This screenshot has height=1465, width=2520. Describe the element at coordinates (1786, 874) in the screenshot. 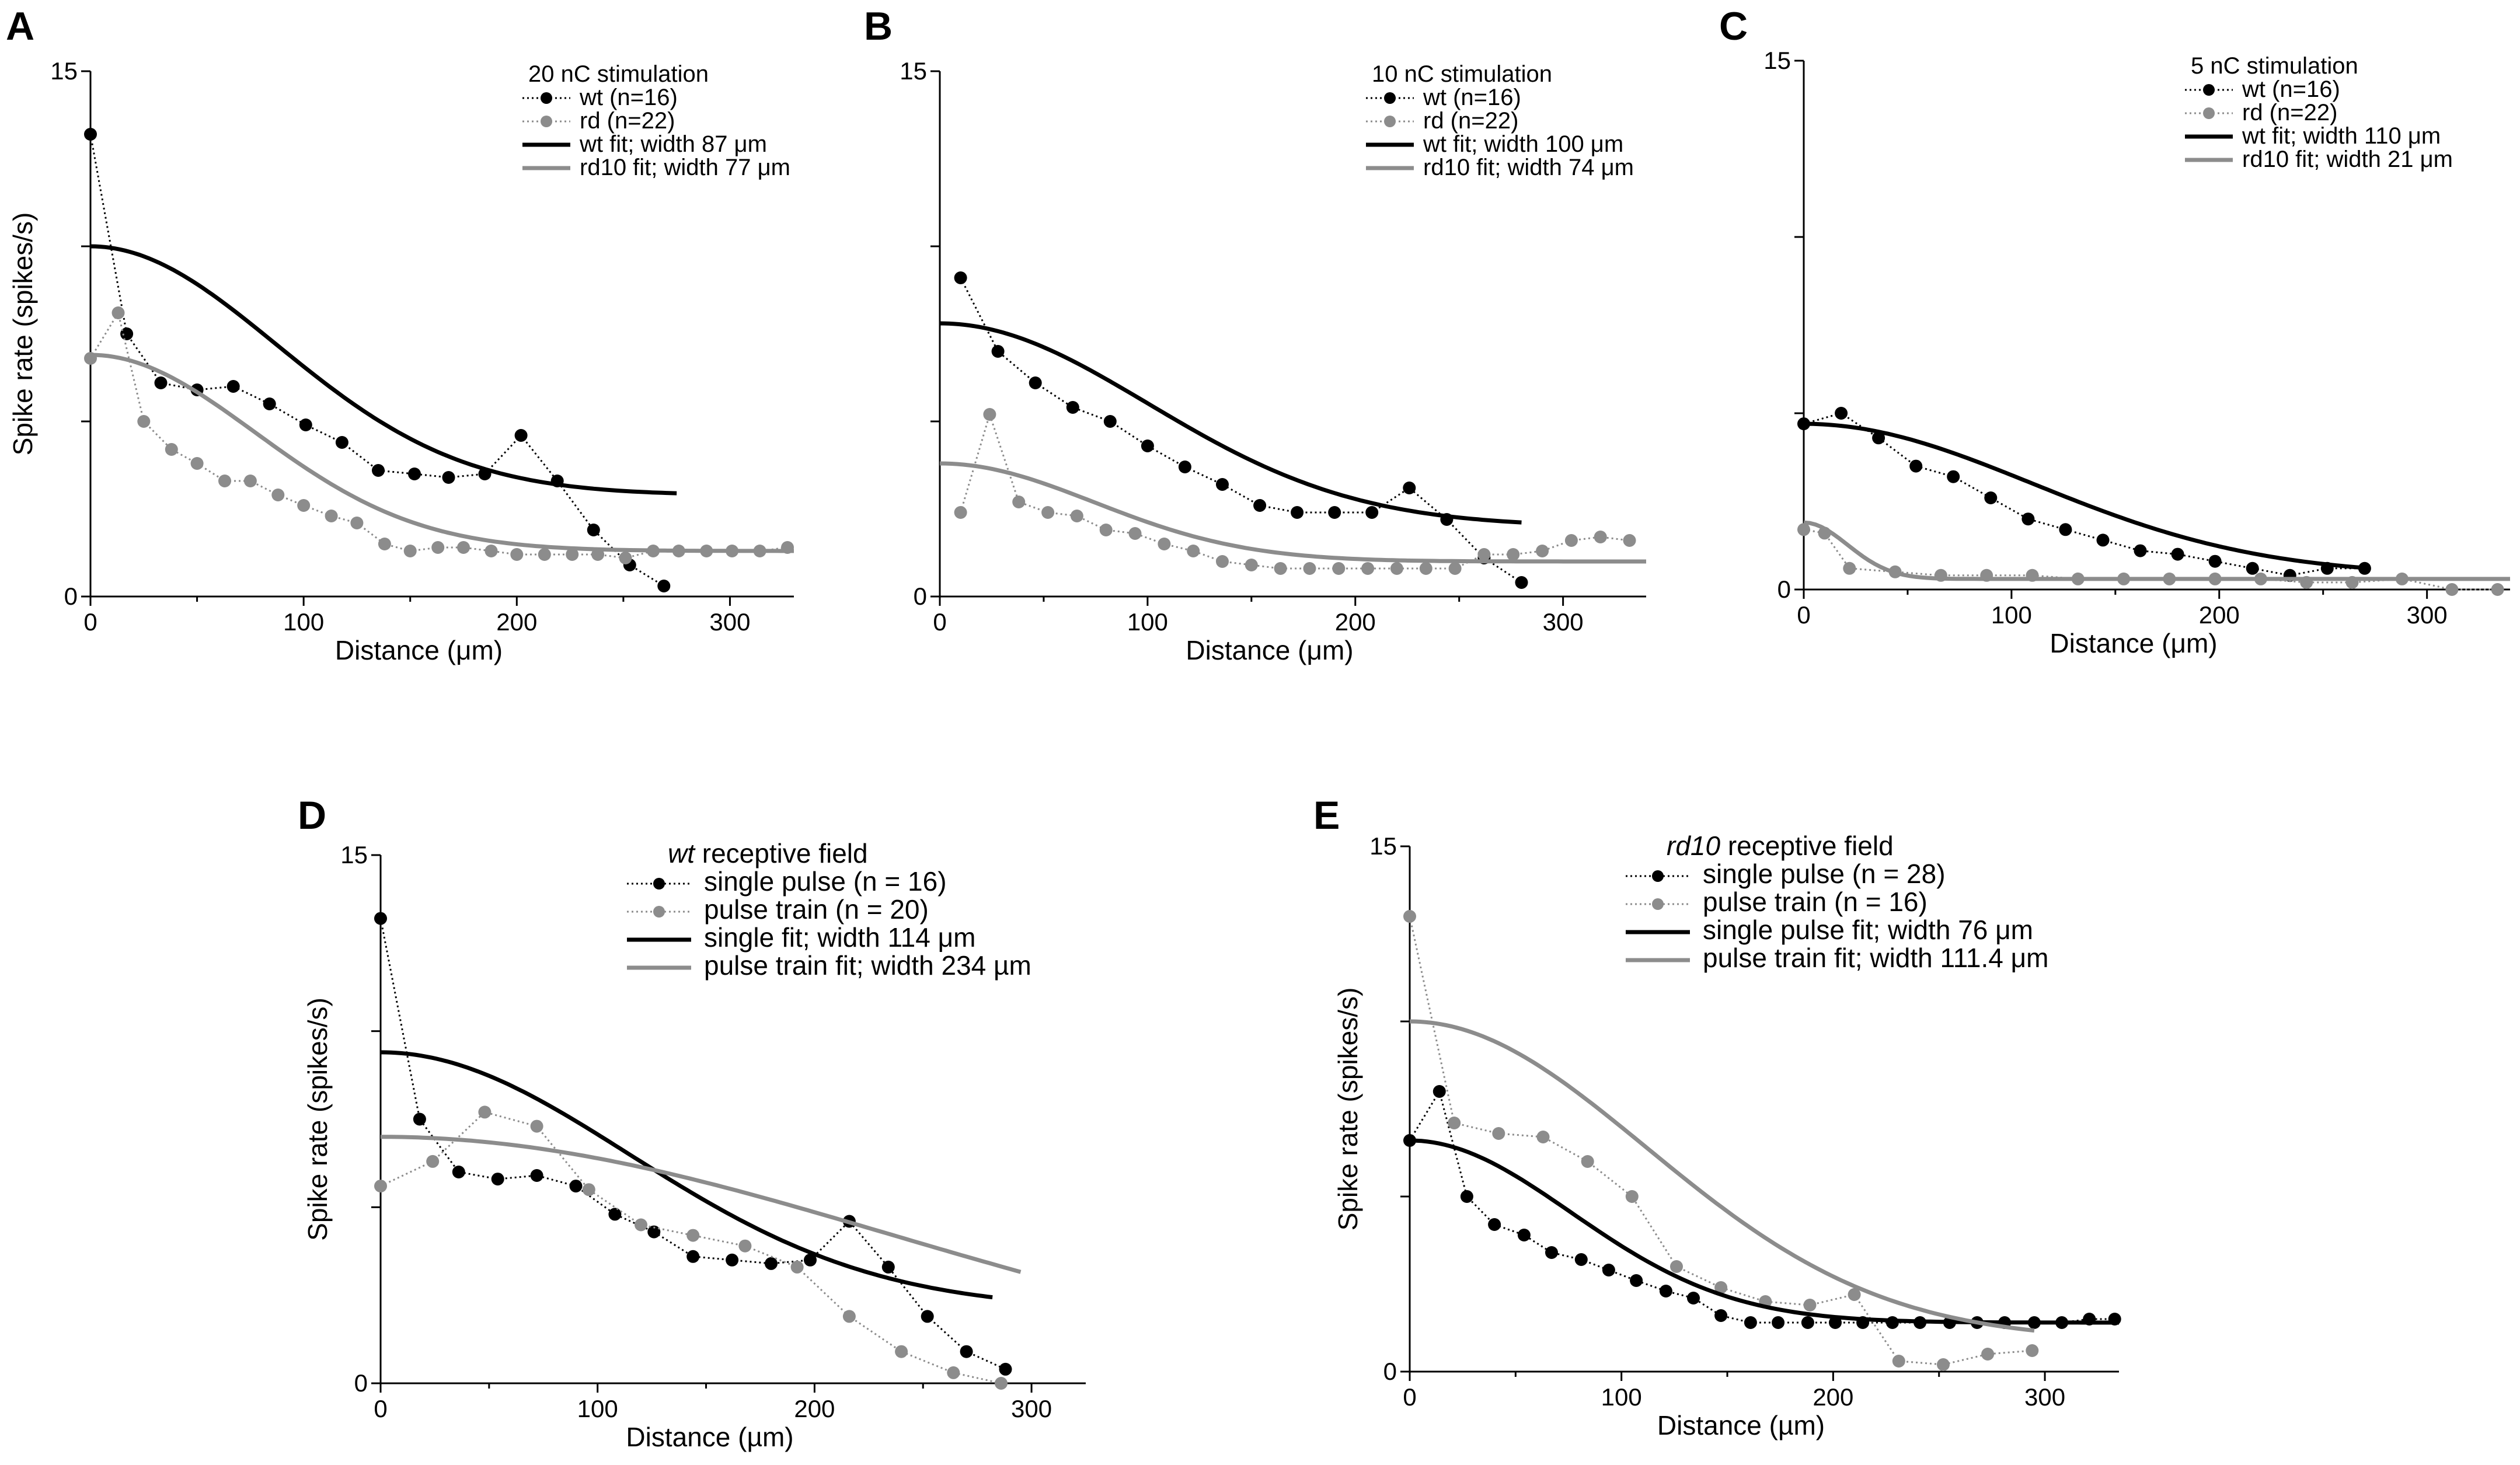

I see `legend-item: single pulse (n = 28)` at that location.